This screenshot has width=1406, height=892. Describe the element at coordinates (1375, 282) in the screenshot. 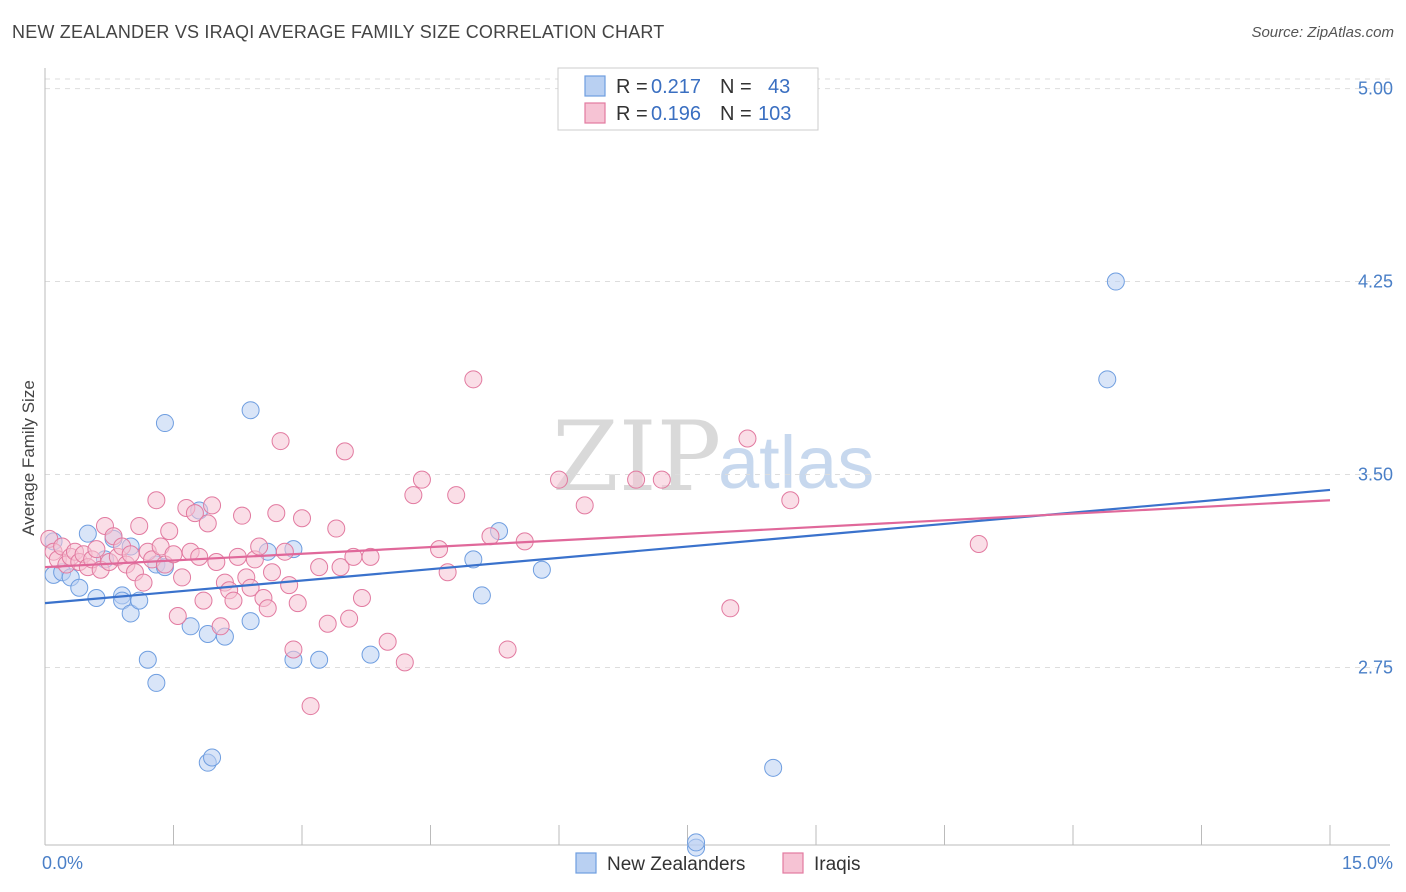

I see `y-tick-label: 4.25` at that location.